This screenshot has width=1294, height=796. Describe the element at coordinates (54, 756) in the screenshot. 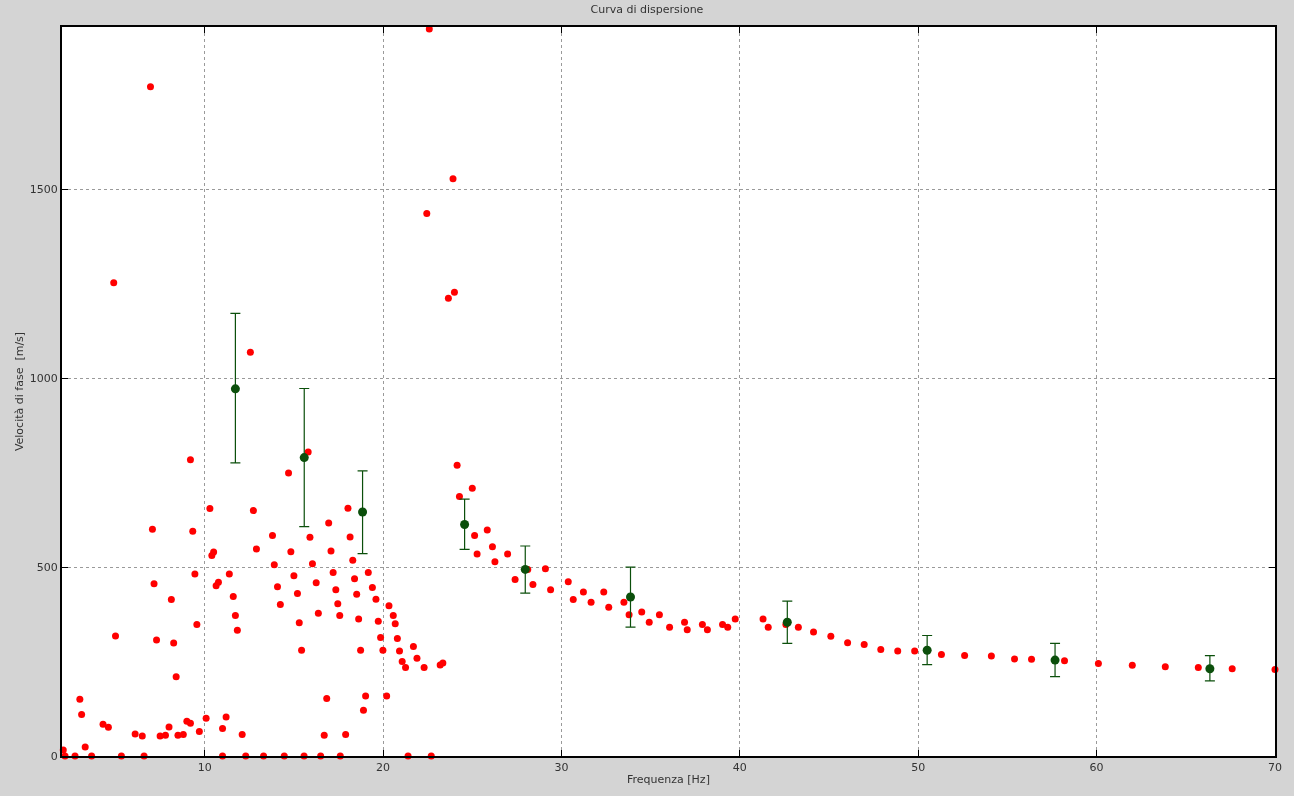

I see `y-tick-label: 0` at that location.